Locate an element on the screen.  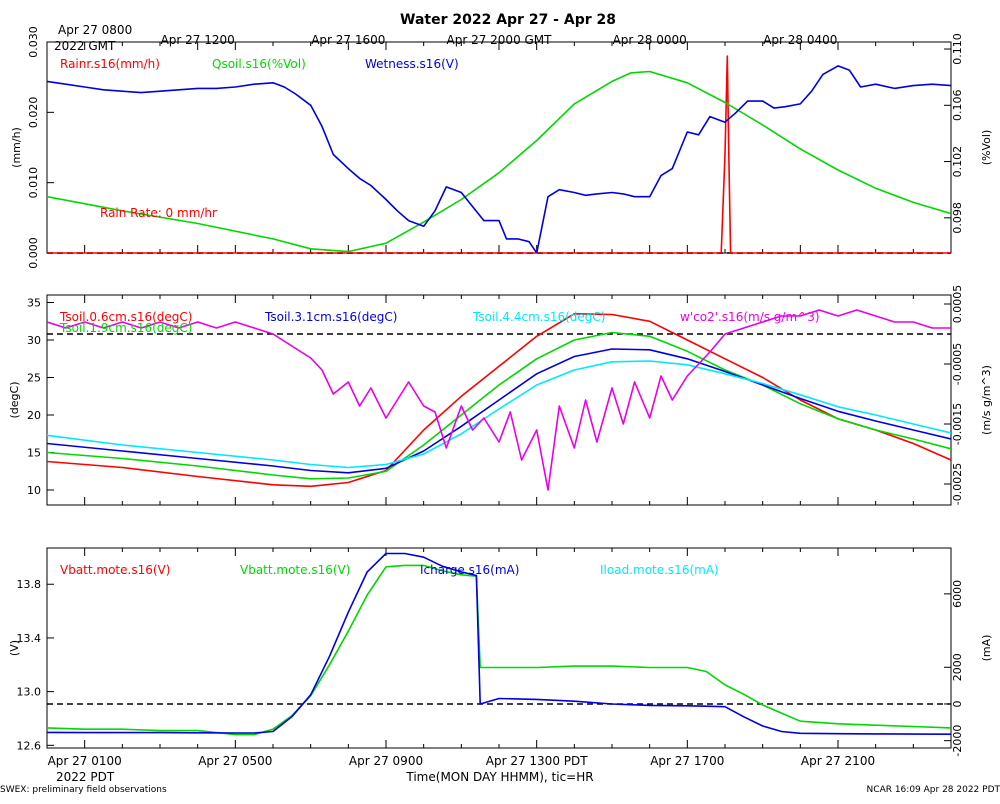
top-time-label: Apr 27 2000 GMT is located at coordinates (500, 40).